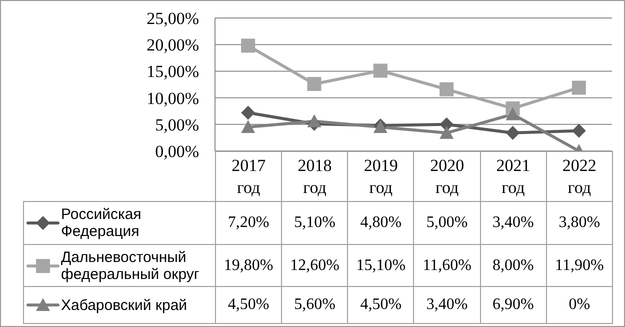 This screenshot has height=327, width=625. What do you see at coordinates (172, 45) in the screenshot?
I see `y-tick-label: 20,00%` at bounding box center [172, 45].